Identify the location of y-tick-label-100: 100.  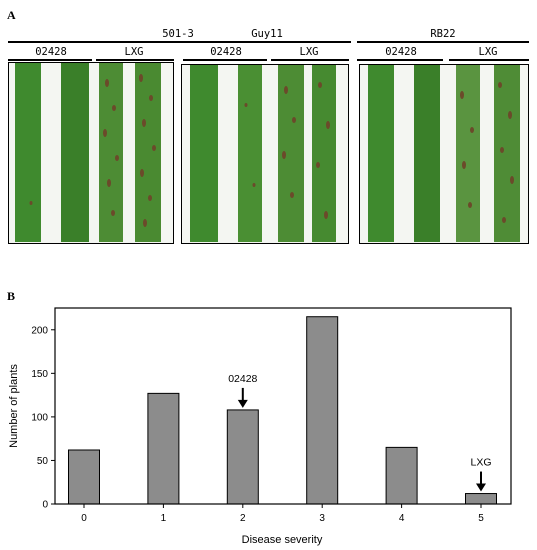
(39, 417).